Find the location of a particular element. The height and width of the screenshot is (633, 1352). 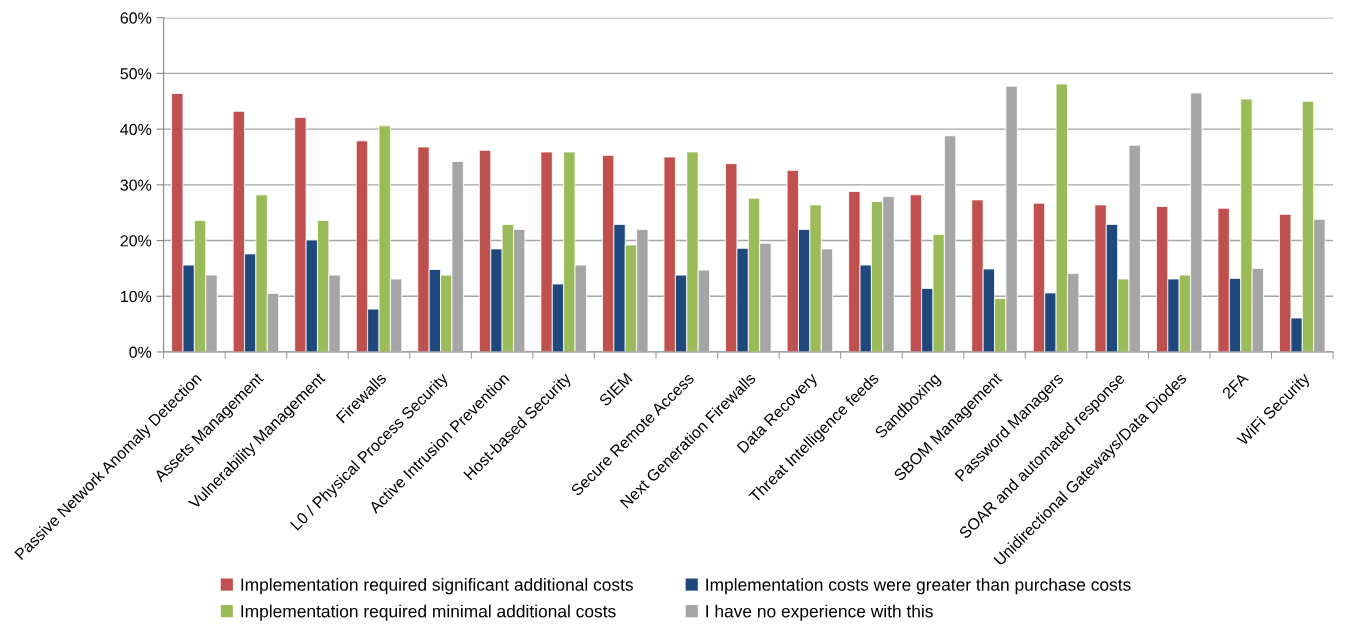

legend-label: Implementation costs were greater than purchase costs is located at coordinates (918, 586).